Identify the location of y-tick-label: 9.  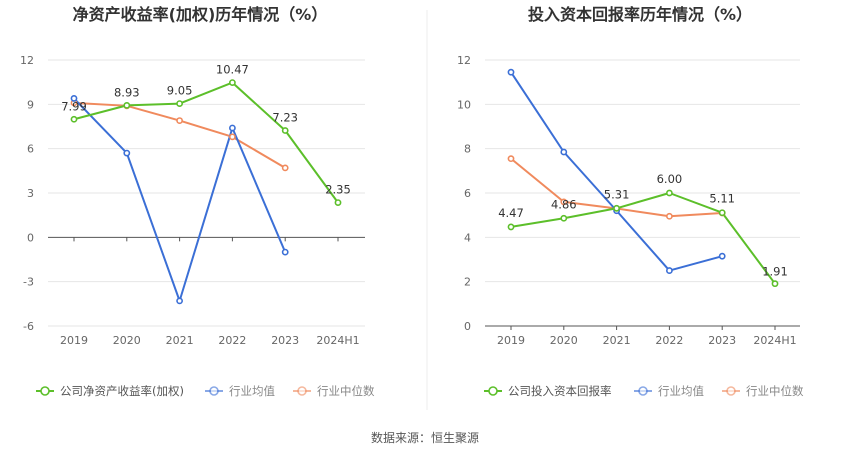
(30, 104).